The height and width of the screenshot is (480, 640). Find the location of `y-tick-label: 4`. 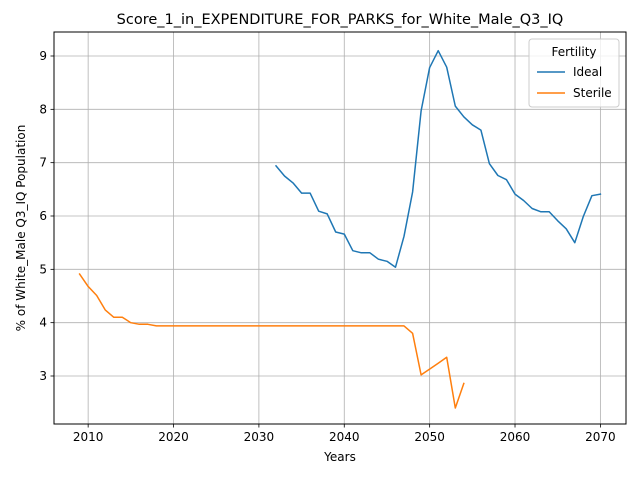

y-tick-label: 4 is located at coordinates (43, 323).